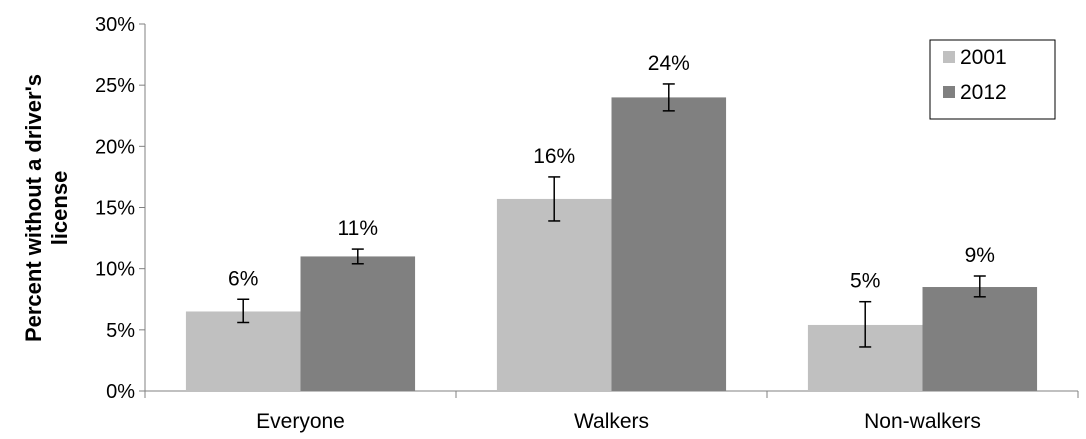 The width and height of the screenshot is (1086, 439). I want to click on y-tick-label: 5%, so click(120, 331).